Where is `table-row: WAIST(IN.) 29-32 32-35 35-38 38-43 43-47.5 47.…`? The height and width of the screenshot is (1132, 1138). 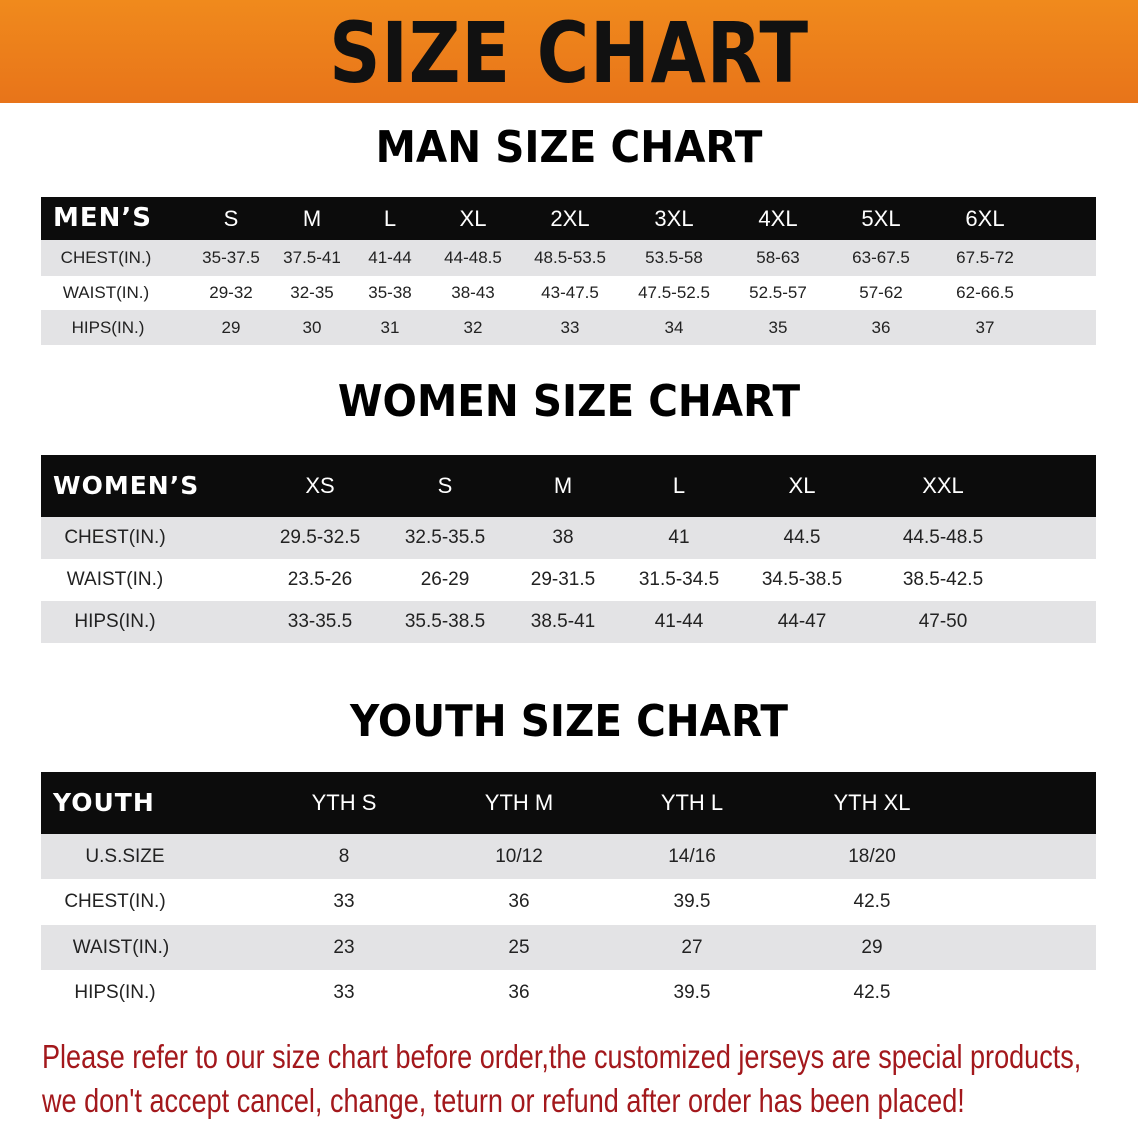
table-row: WAIST(IN.) 29-32 32-35 35-38 38-43 43-47.5 47.… is located at coordinates (568, 293).